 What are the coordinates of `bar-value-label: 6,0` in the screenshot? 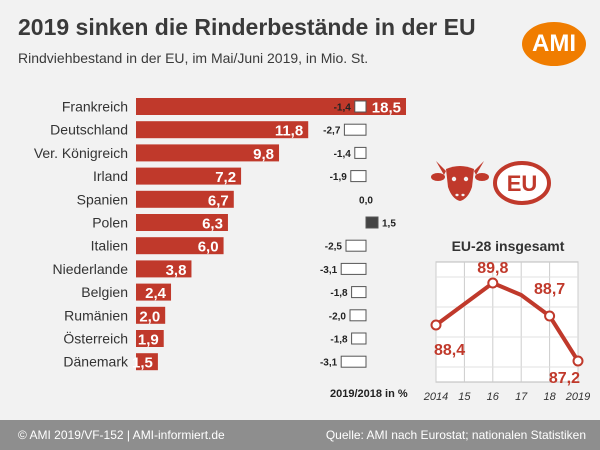 It's located at (208, 247).